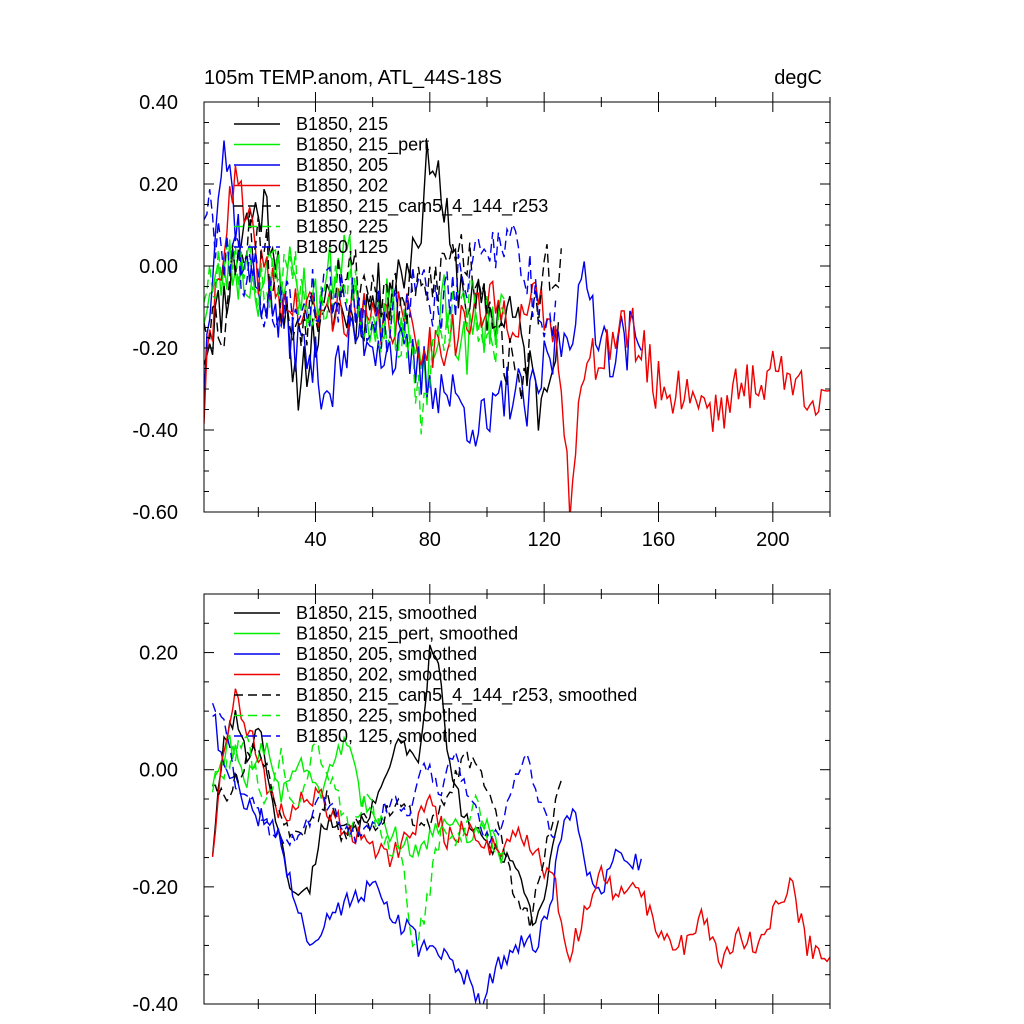 The height and width of the screenshot is (1024, 1024). What do you see at coordinates (342, 186) in the screenshot?
I see `legend-label: B1850, 202` at bounding box center [342, 186].